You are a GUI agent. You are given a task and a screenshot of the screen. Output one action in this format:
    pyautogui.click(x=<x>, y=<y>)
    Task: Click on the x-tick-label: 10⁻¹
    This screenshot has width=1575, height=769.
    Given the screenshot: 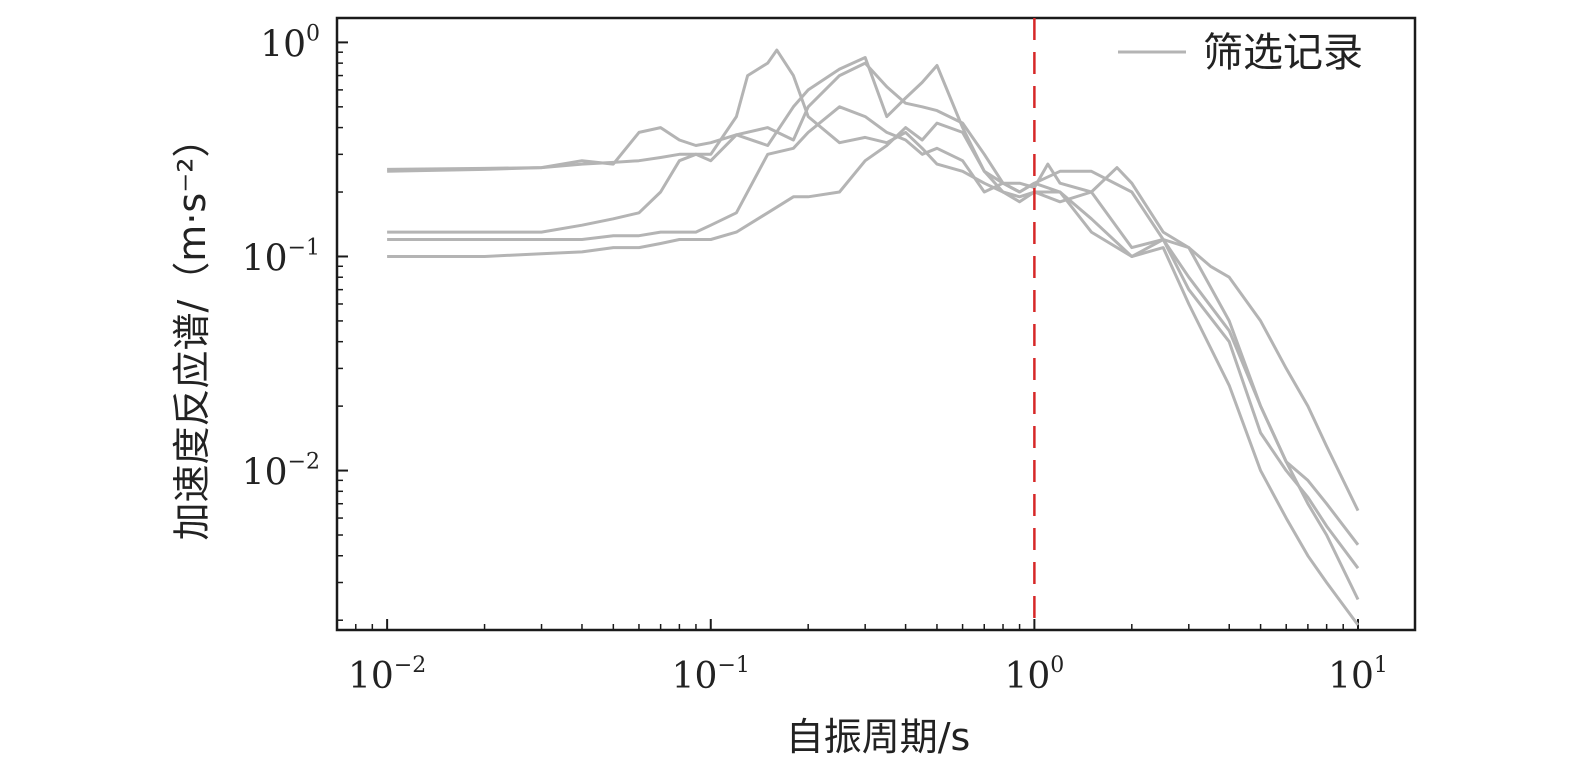 What is the action you would take?
    pyautogui.click(x=711, y=675)
    